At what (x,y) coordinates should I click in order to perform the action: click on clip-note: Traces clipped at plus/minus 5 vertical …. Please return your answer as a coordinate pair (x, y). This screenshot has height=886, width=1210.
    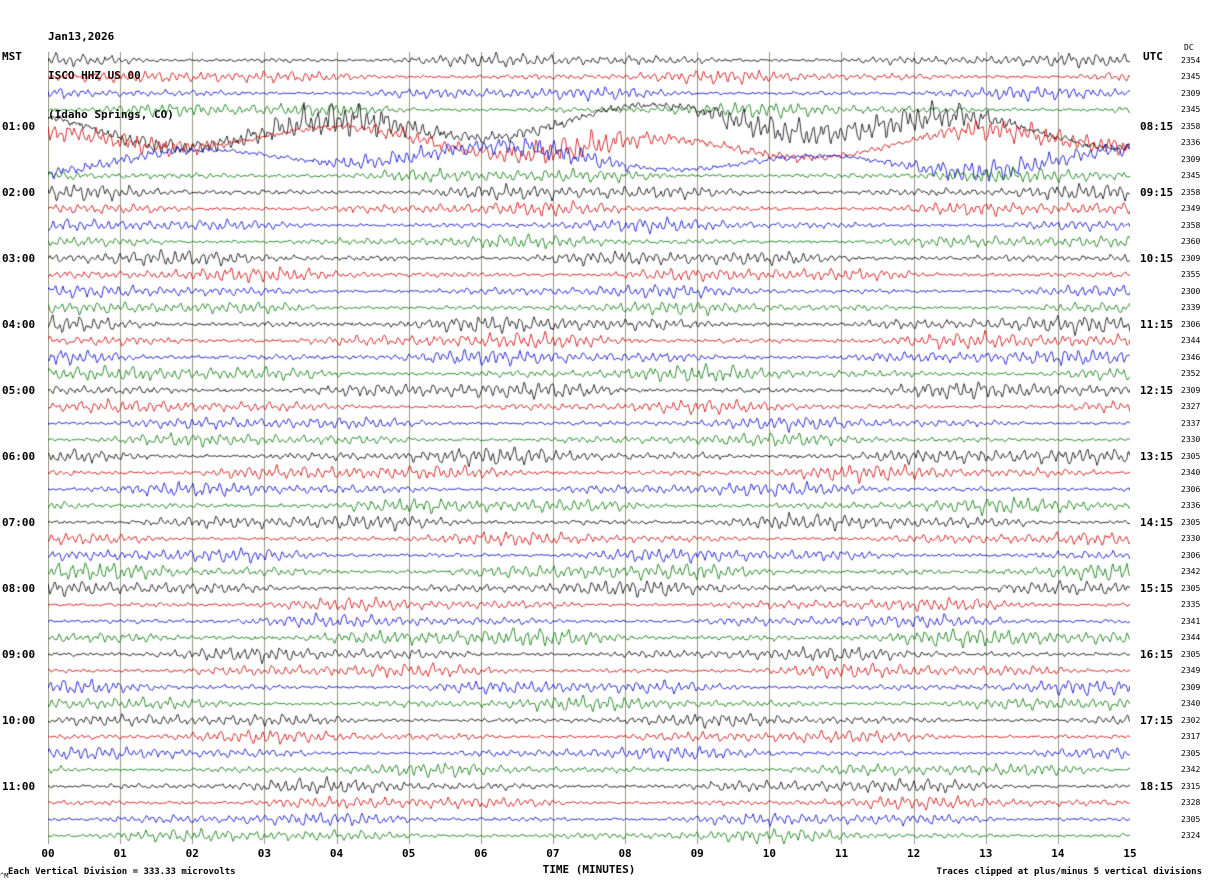
    Looking at the image, I should click on (1069, 872).